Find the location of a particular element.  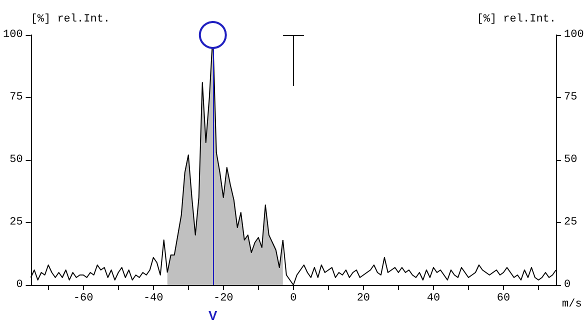

y2-tick-label: 25 is located at coordinates (571, 222).